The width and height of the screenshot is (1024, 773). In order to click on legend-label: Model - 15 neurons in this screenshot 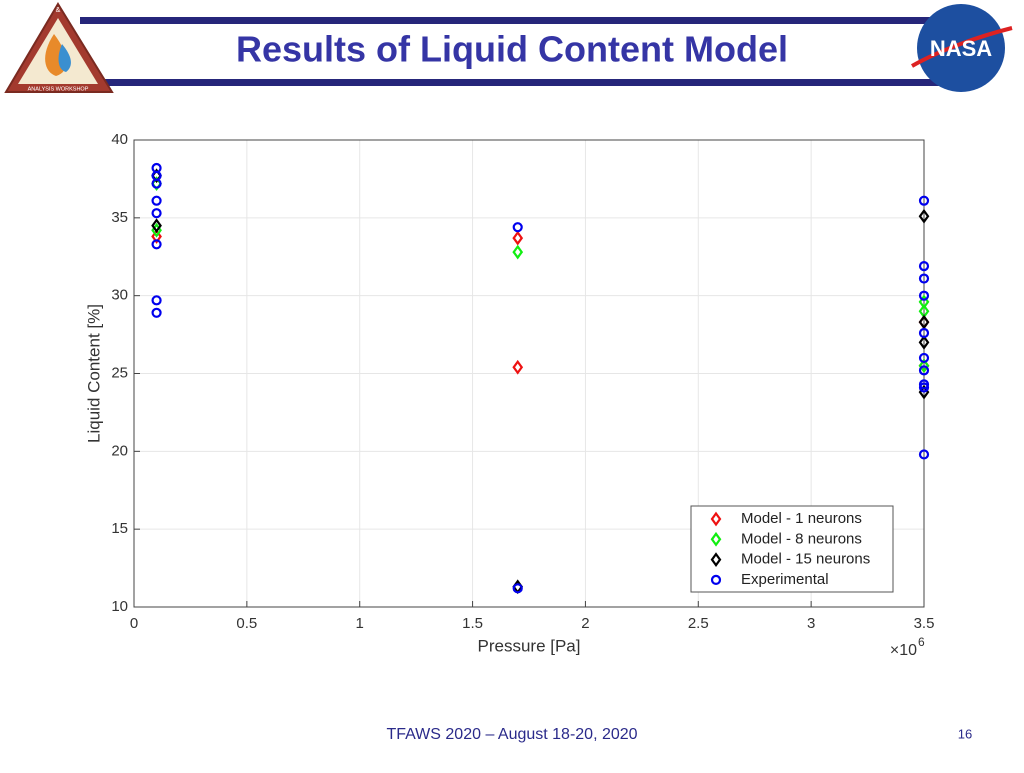, I will do `click(805, 559)`.